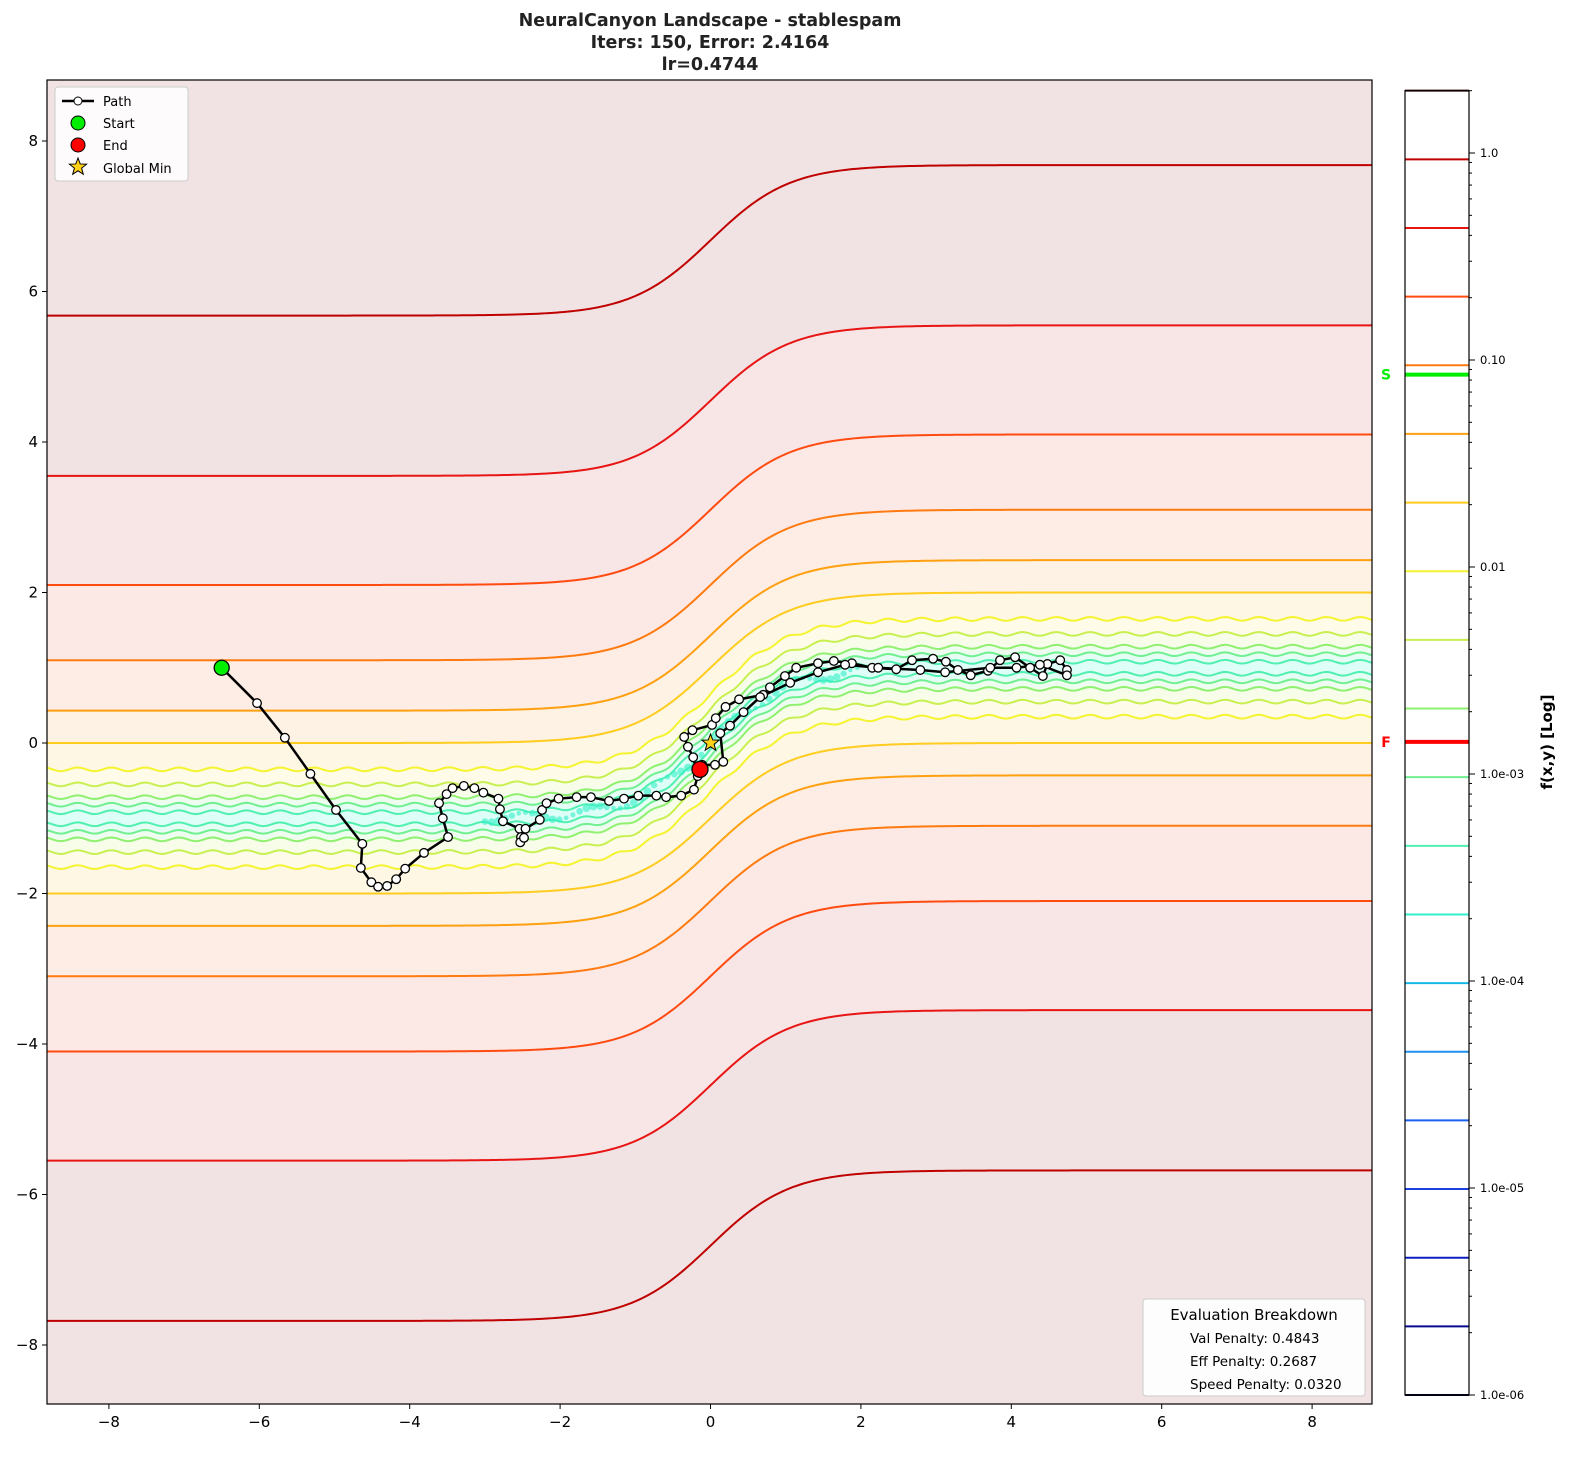 This screenshot has height=1457, width=1580. What do you see at coordinates (711, 1422) in the screenshot?
I see `x-tick-label: 0` at bounding box center [711, 1422].